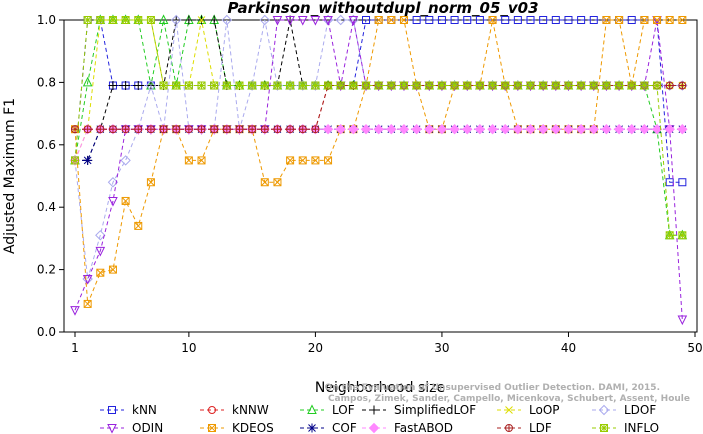 Image resolution: width=703 pixels, height=434 pixels. What do you see at coordinates (234, 410) in the screenshot?
I see `legend-item-knnw: kNNW` at bounding box center [234, 410].